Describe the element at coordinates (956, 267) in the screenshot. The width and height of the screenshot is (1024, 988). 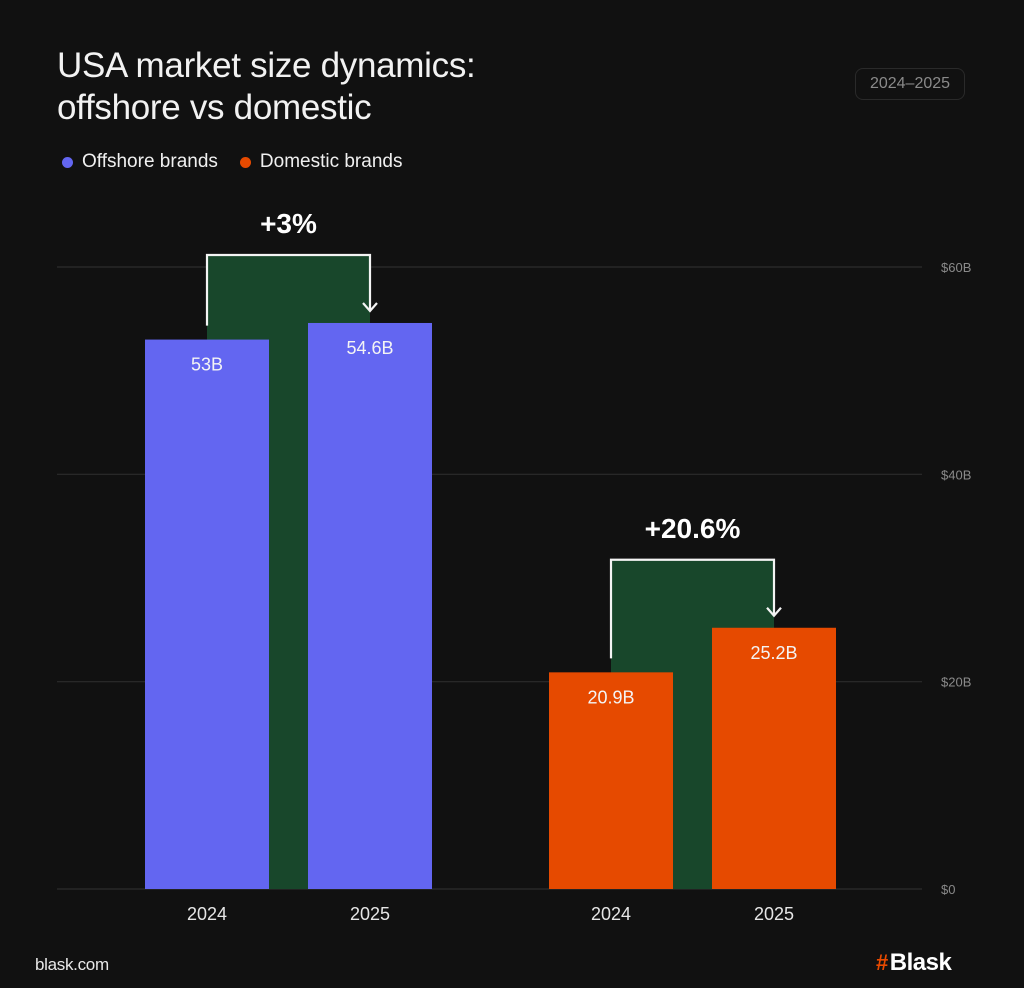
I see `y-tick-label: $60B` at that location.